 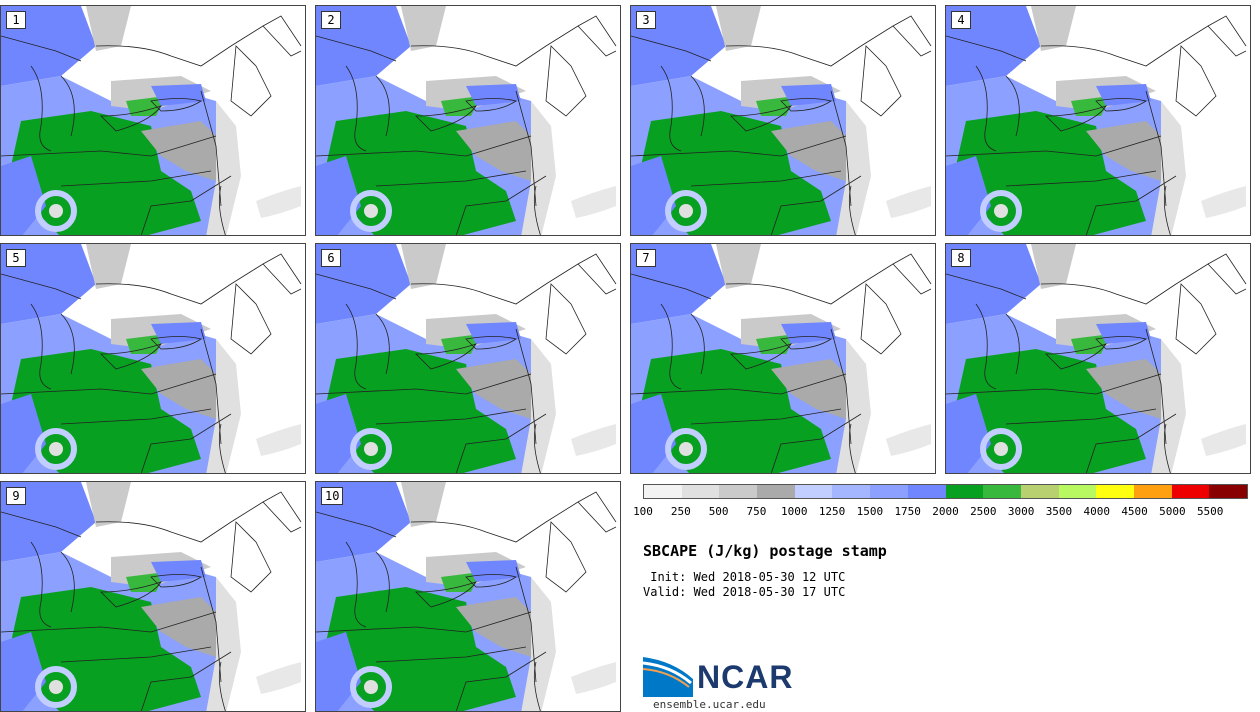 I want to click on colorbar-tick-label: 4500, so click(x=1134, y=511).